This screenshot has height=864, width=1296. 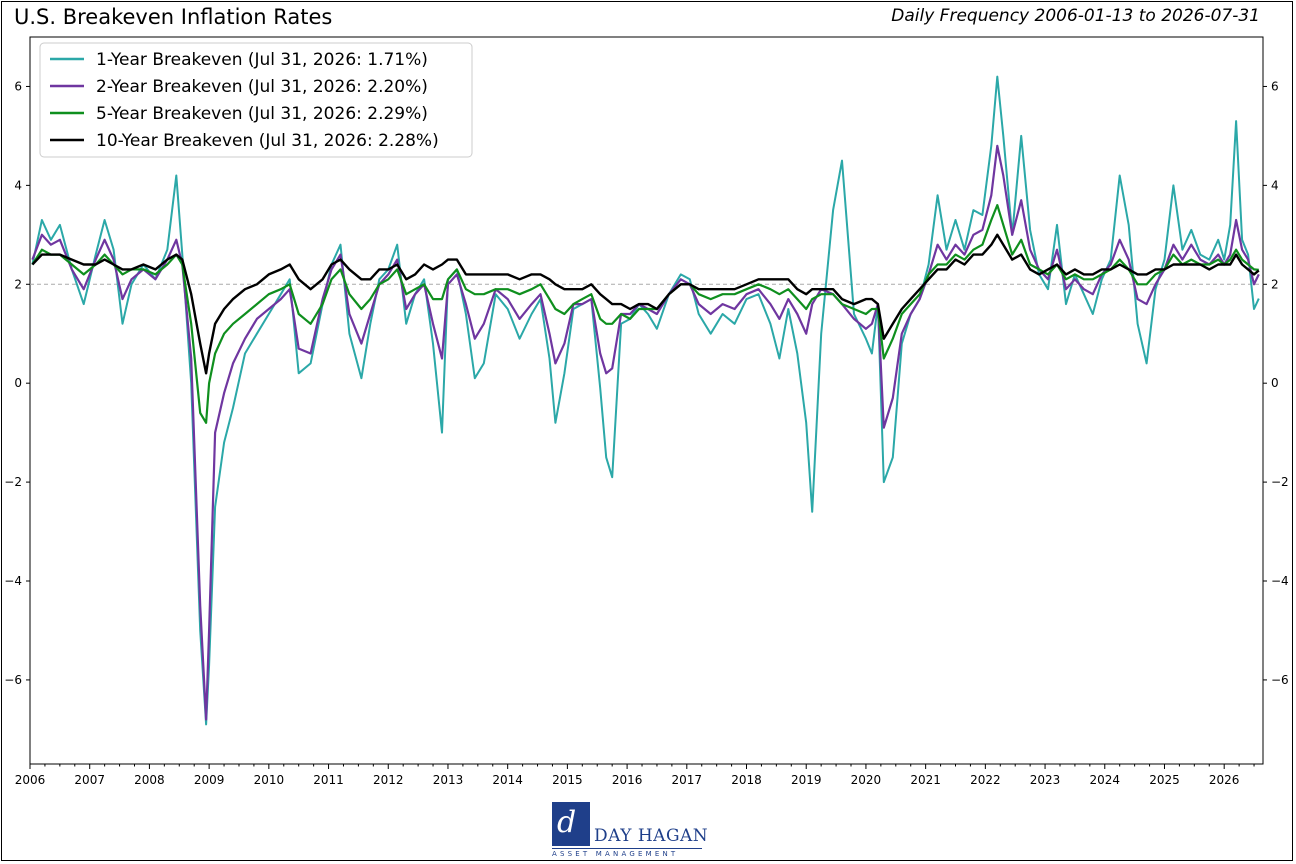 I want to click on y-tick-label-right: 2, so click(x=1275, y=284).